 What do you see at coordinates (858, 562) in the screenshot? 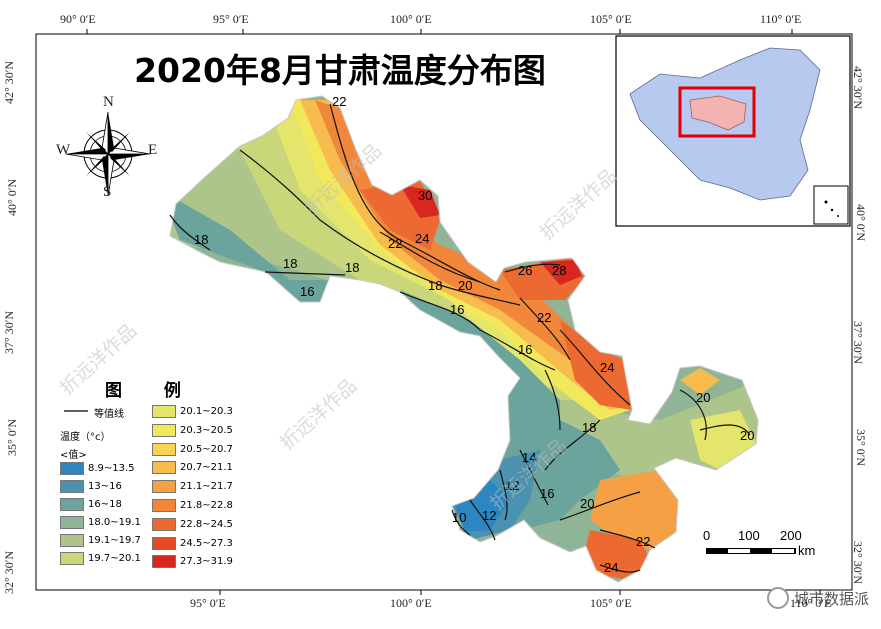
I see `right-tick: 32° 30′N` at bounding box center [858, 562].